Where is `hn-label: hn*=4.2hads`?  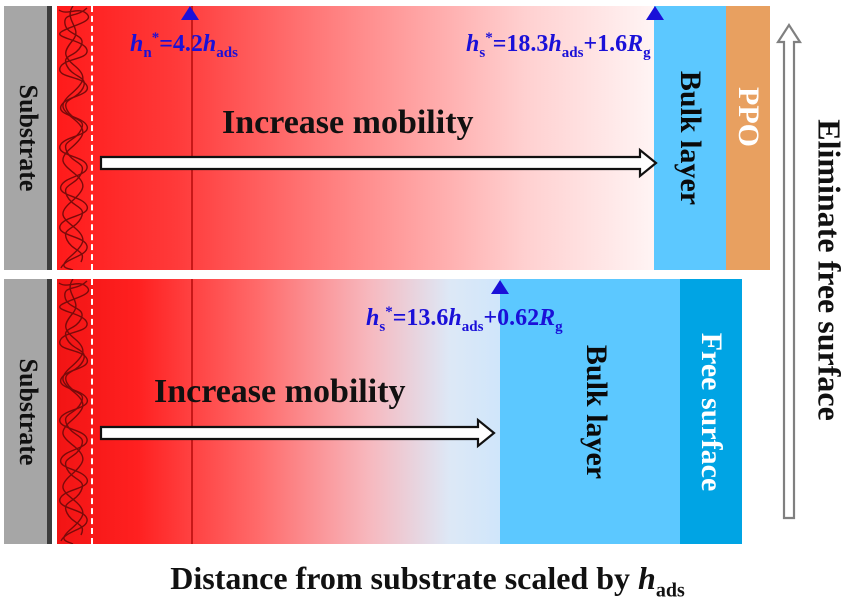 hn-label: hn*=4.2hads is located at coordinates (184, 45).